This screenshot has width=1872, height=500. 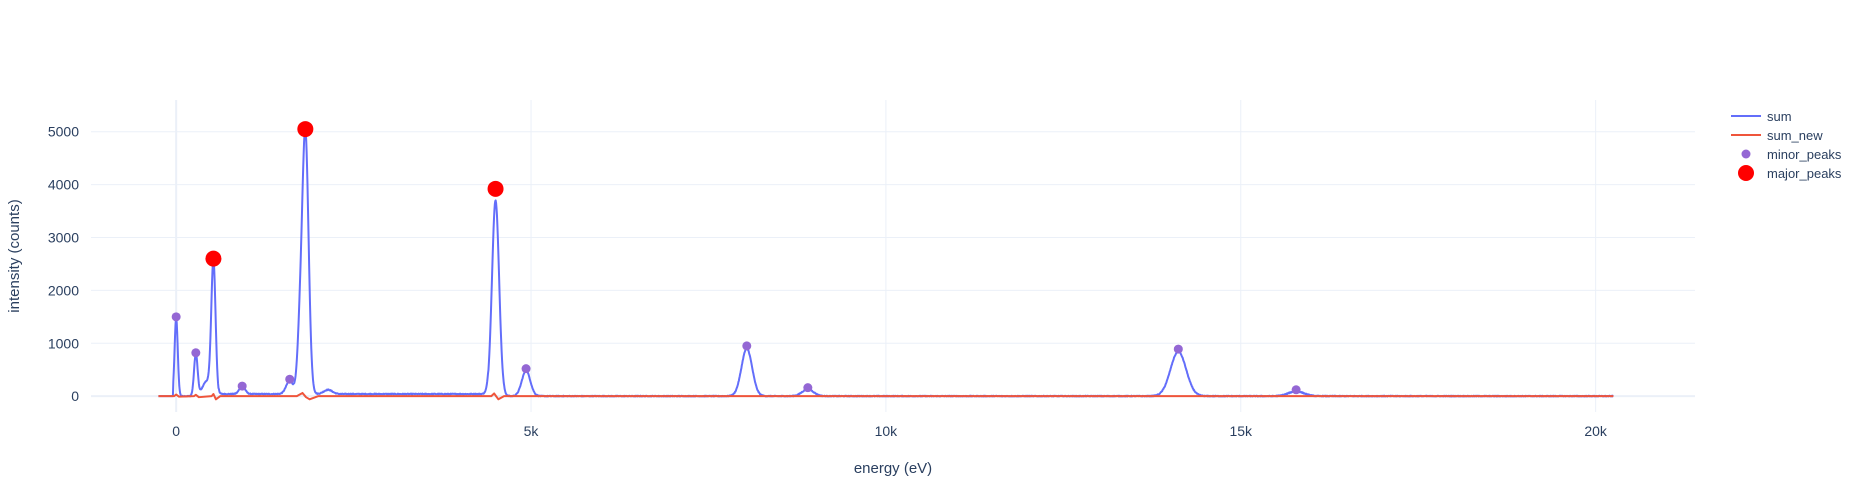 What do you see at coordinates (1761, 116) in the screenshot?
I see `legend-item-sum: sum` at bounding box center [1761, 116].